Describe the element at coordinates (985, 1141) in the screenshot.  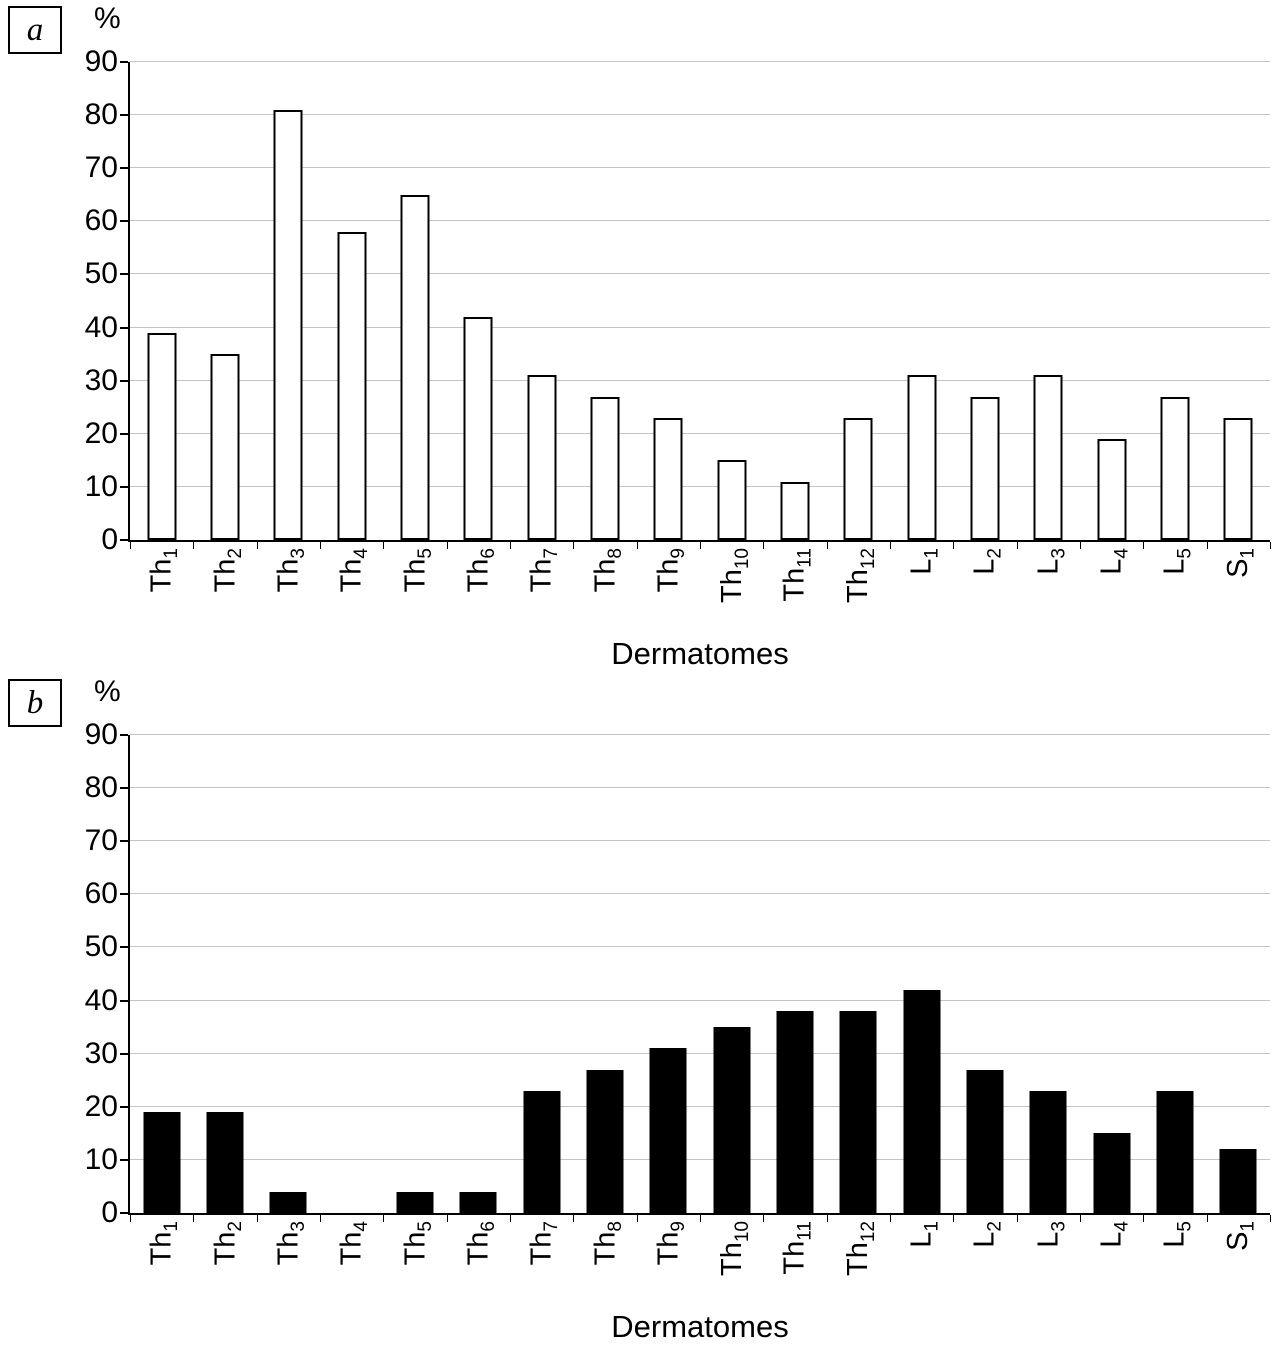
I see `bar-L2` at that location.